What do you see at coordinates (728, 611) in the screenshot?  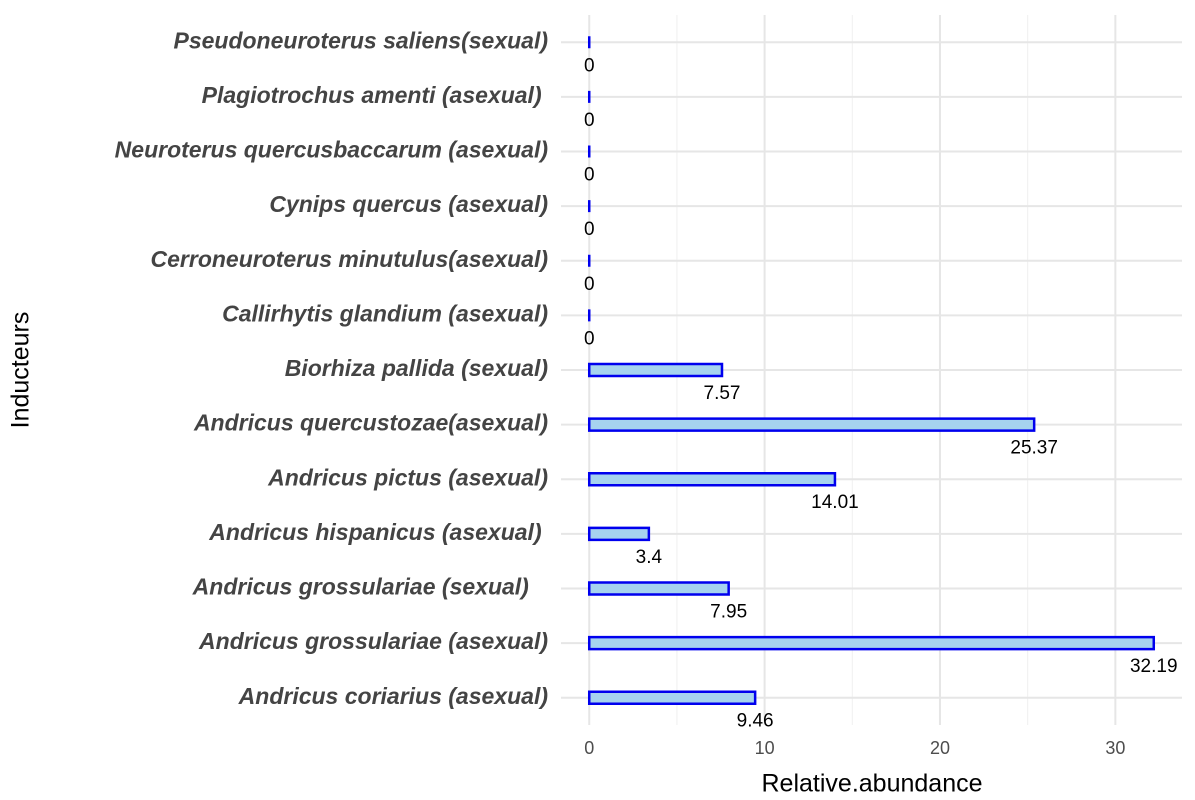 I see `value-label: 7.95` at bounding box center [728, 611].